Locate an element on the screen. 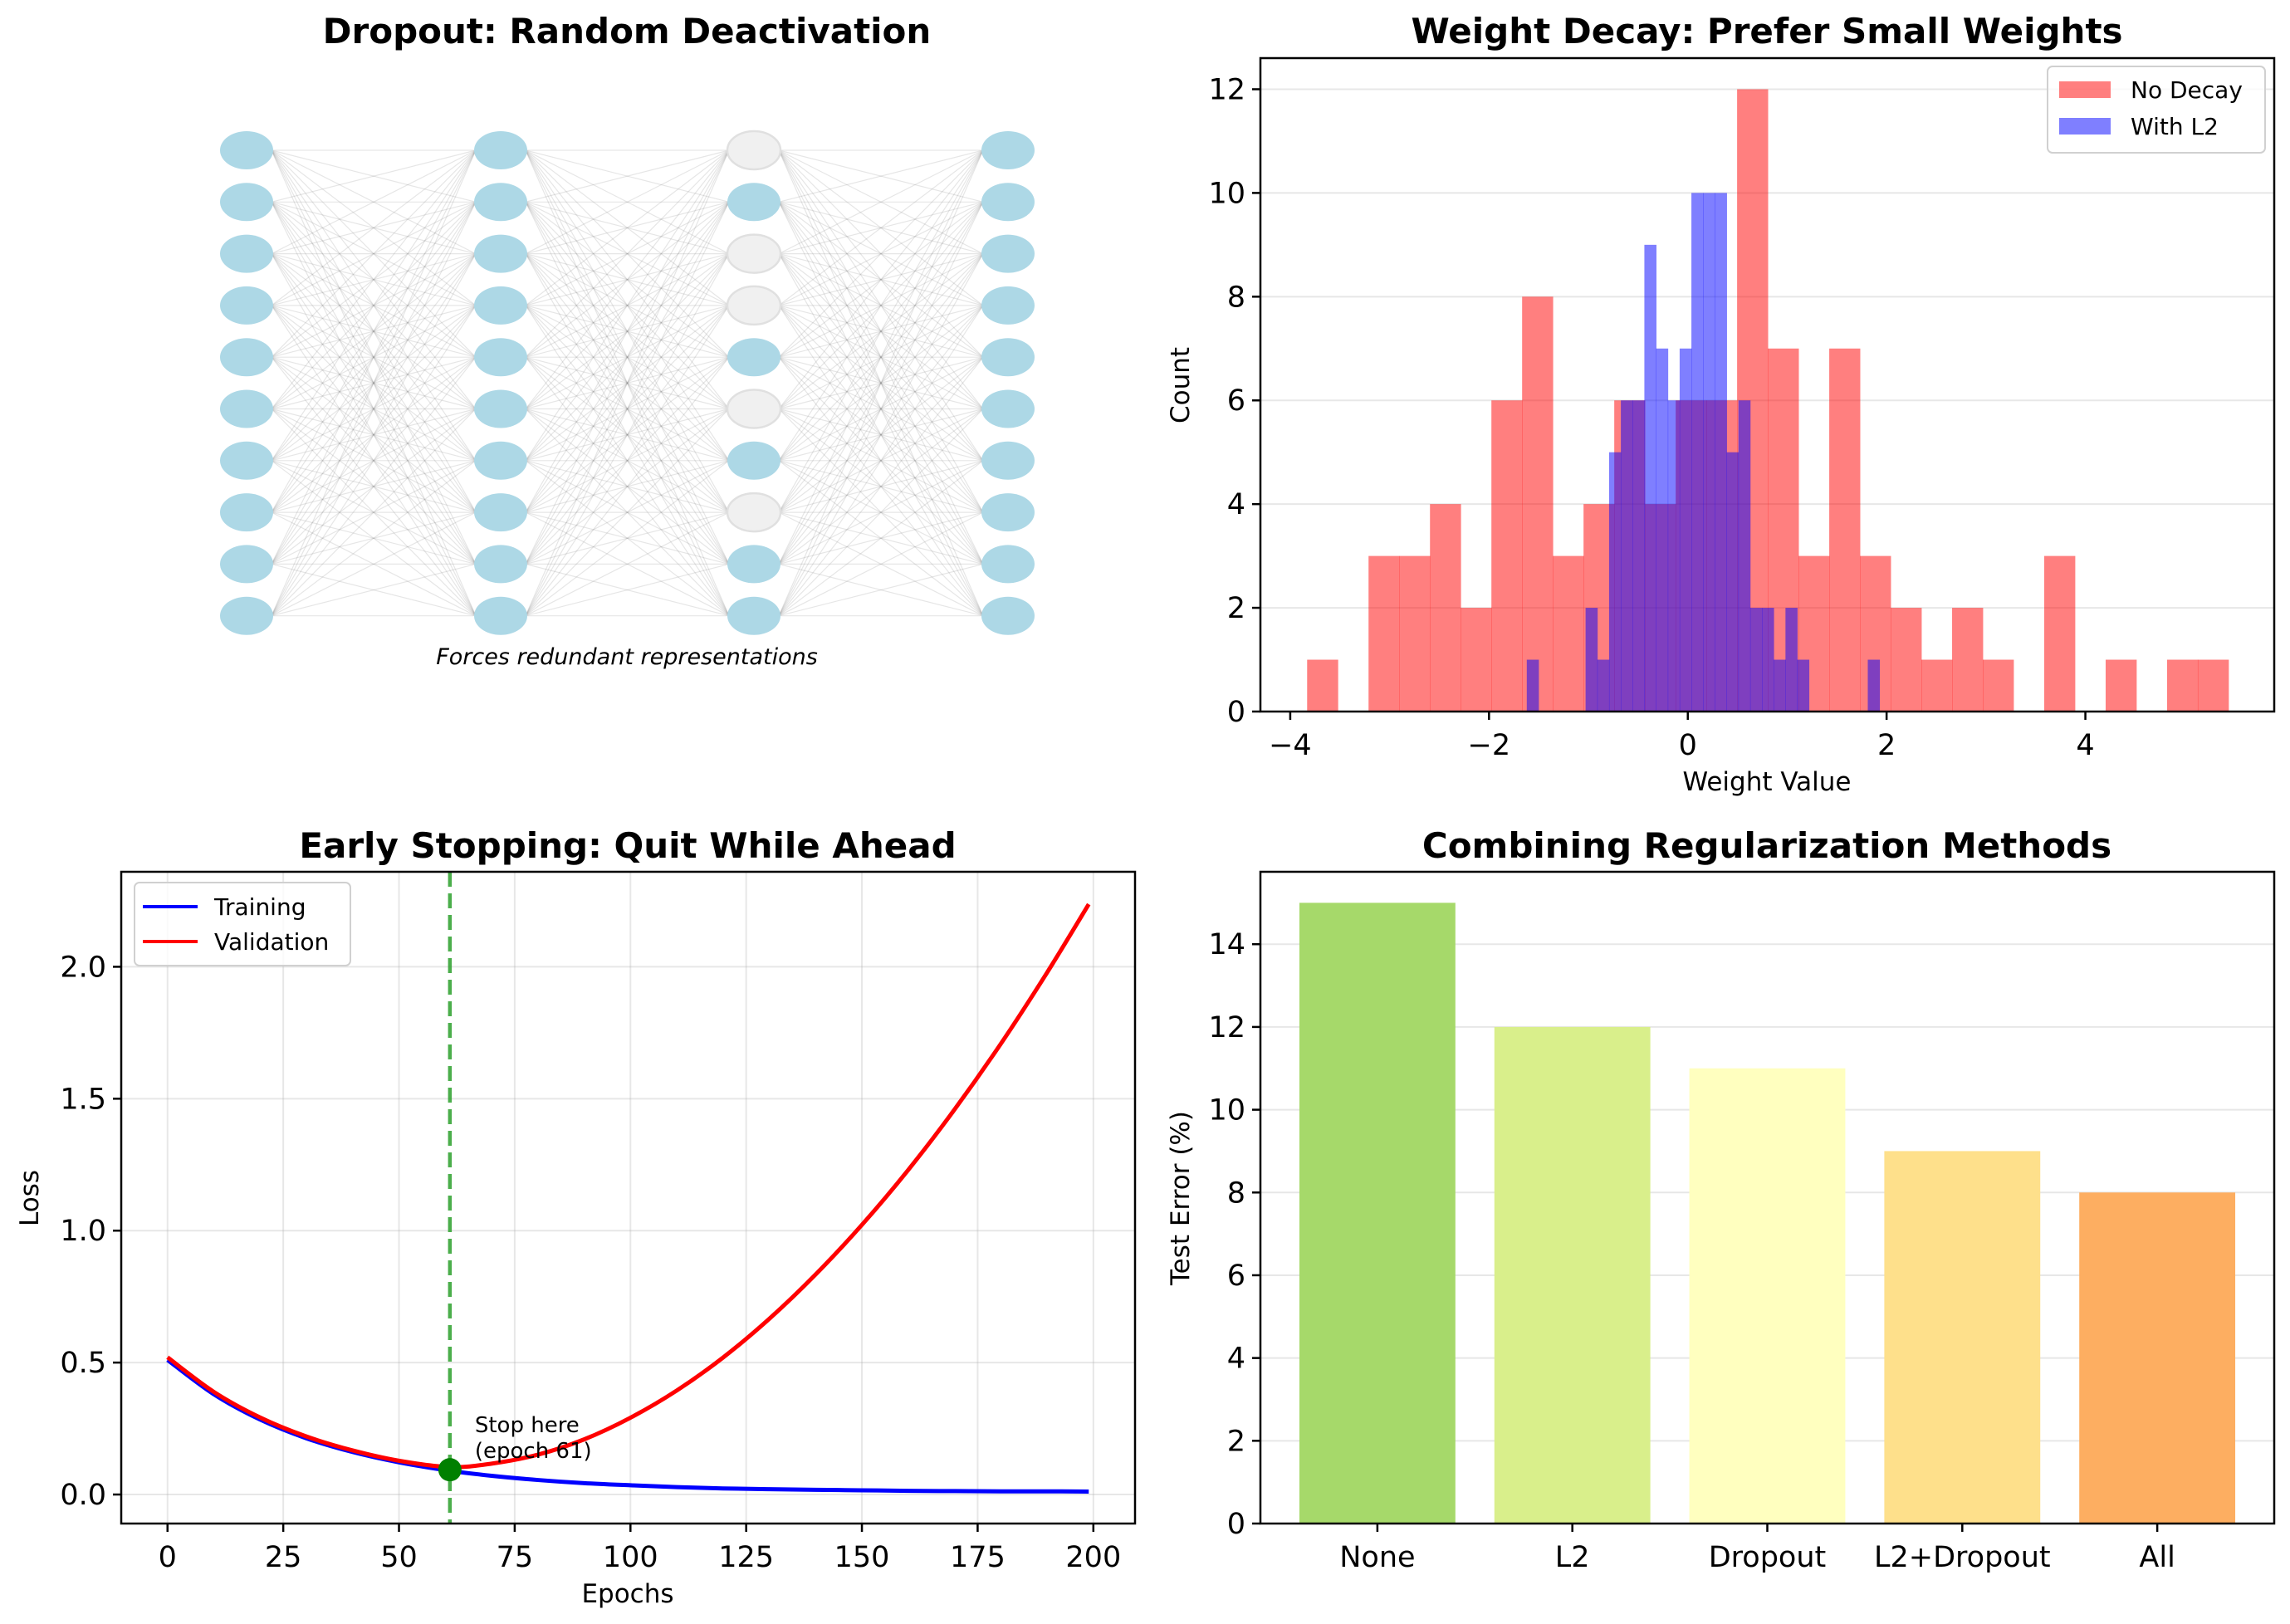  x-ticks: −4 −2 0 2 4 is located at coordinates (1682, 737).